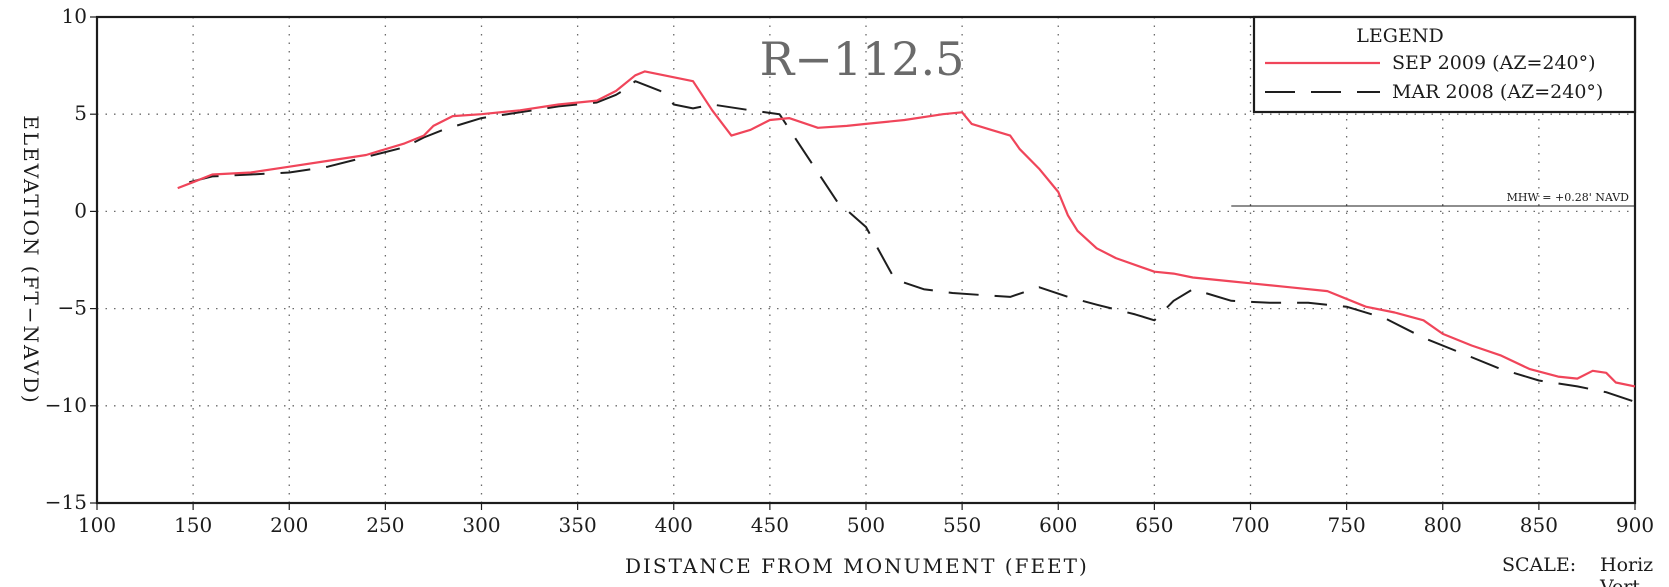 This screenshot has width=1669, height=587. What do you see at coordinates (1494, 63) in the screenshot?
I see `legend-label-sep-2009: SEP 2009 (AZ=240°)` at bounding box center [1494, 63].